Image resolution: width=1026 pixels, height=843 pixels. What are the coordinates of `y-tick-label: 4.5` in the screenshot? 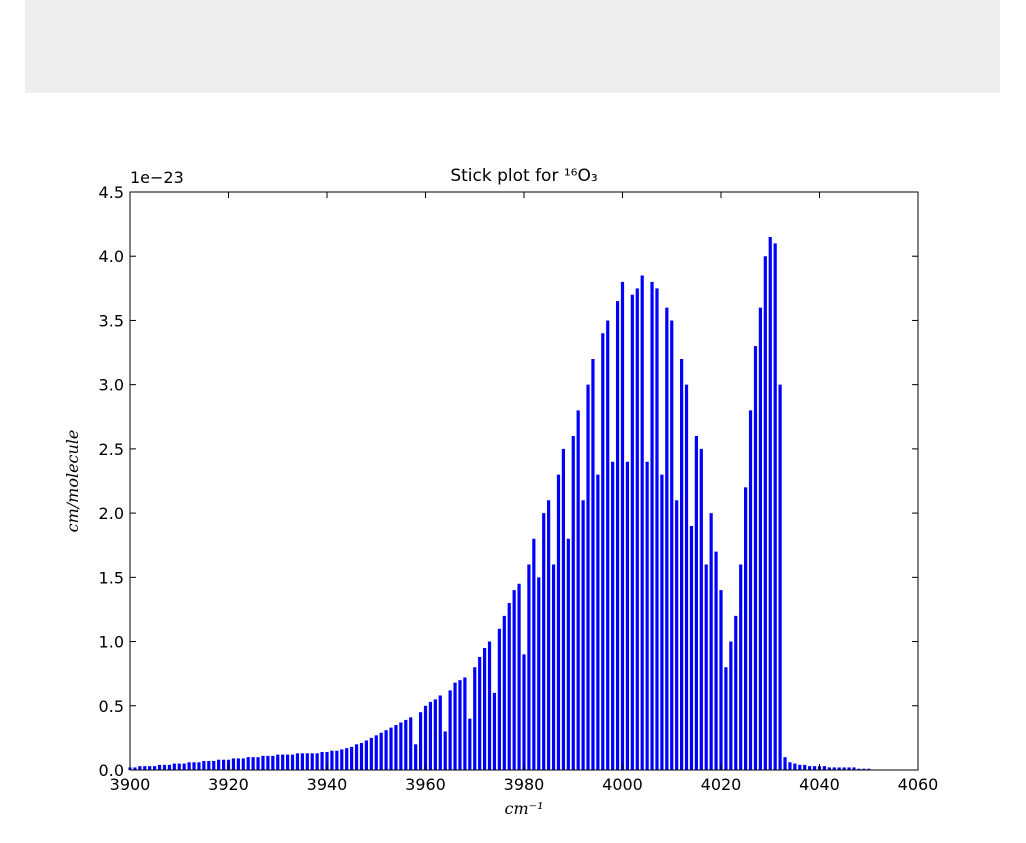 It's located at (111, 192).